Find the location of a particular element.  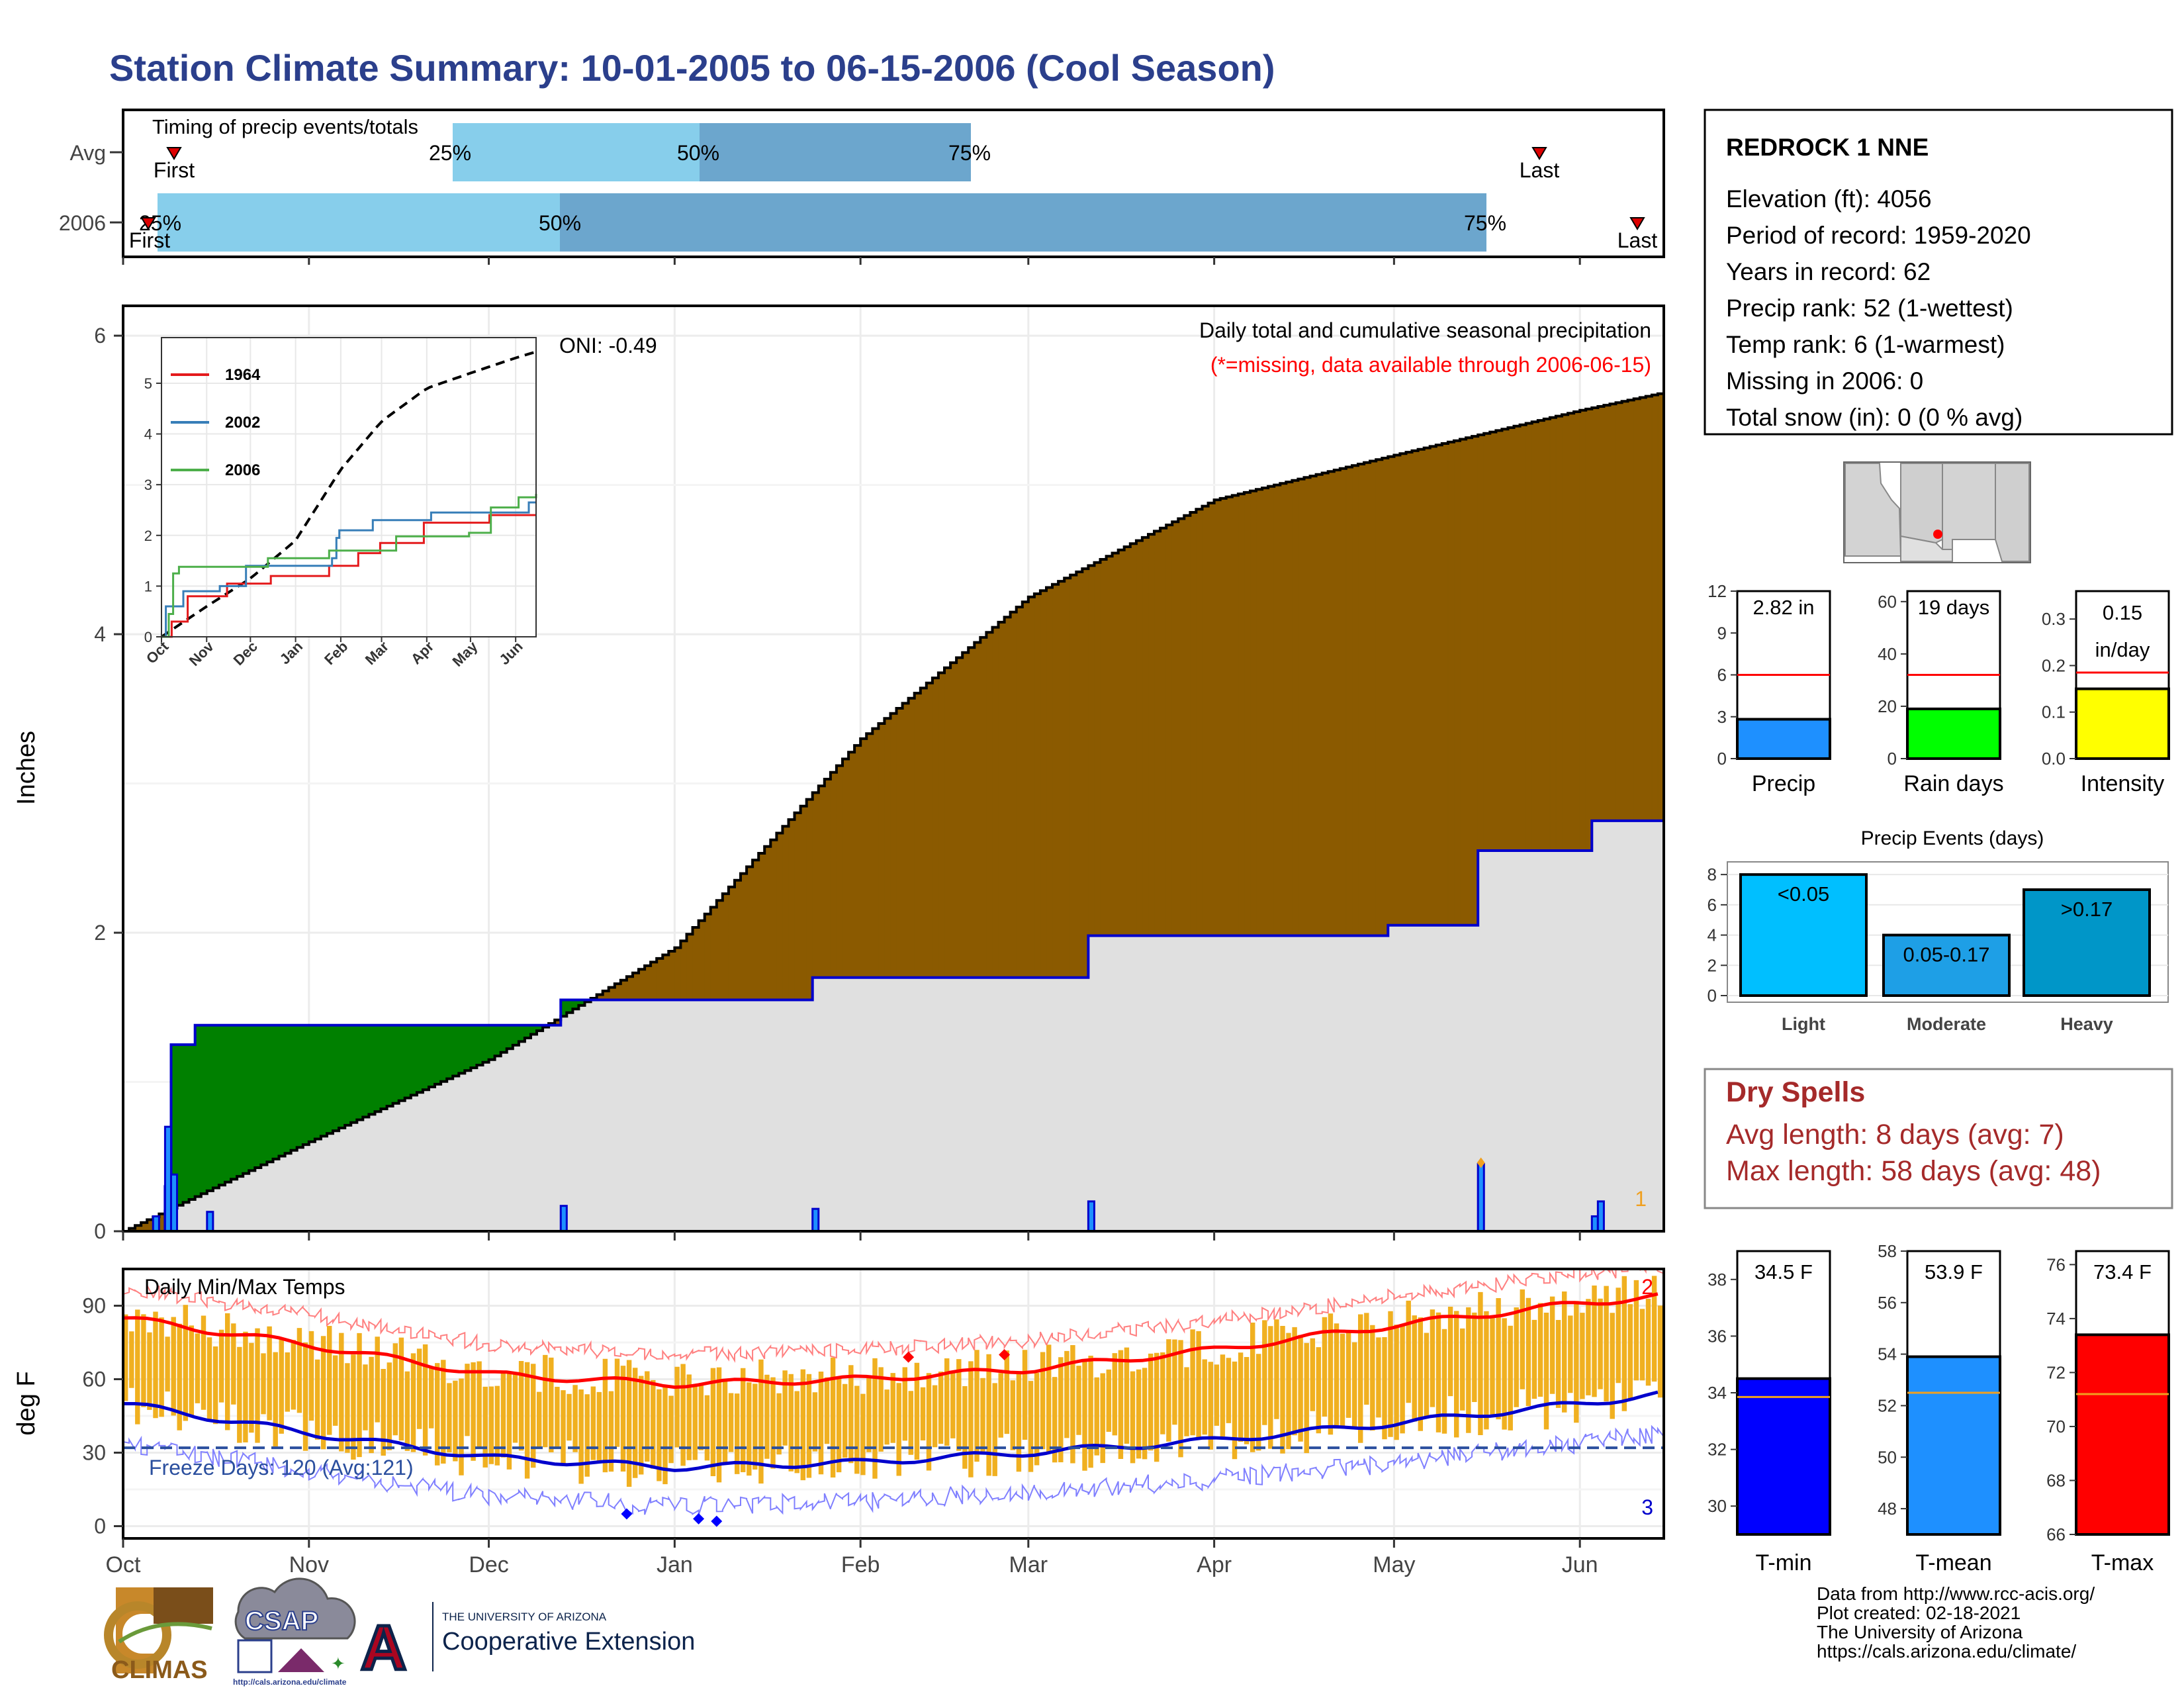

temp-y-ticks: 0 30 60 90 is located at coordinates (103, 1416).